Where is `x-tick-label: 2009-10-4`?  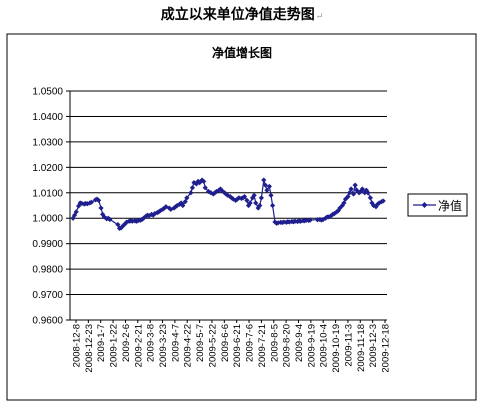
x-tick-label: 2009-10-4 is located at coordinates (324, 345).